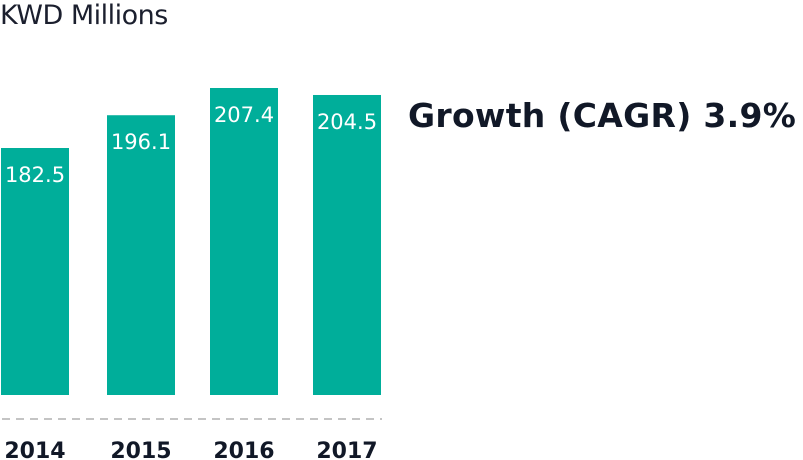  What do you see at coordinates (35, 271) in the screenshot?
I see `bar-2014` at bounding box center [35, 271].